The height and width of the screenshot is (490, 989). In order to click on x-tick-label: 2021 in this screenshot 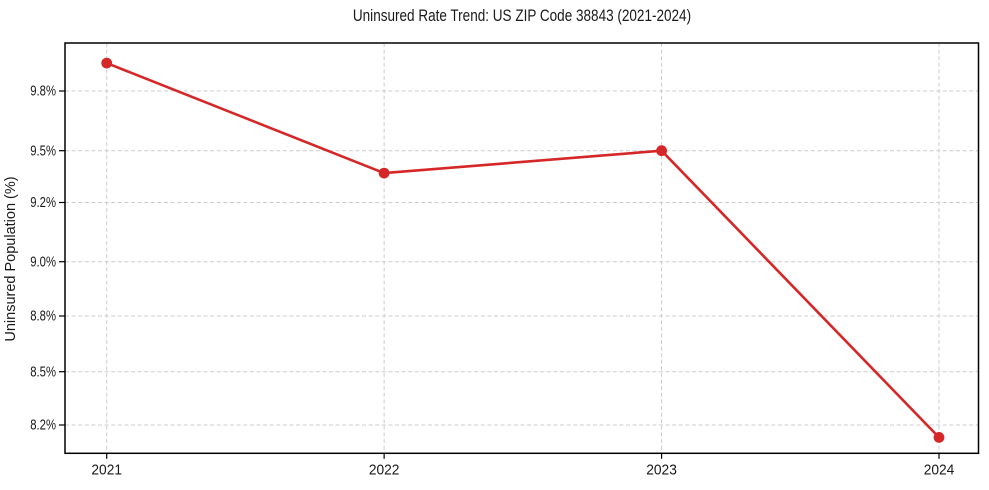, I will do `click(106, 469)`.